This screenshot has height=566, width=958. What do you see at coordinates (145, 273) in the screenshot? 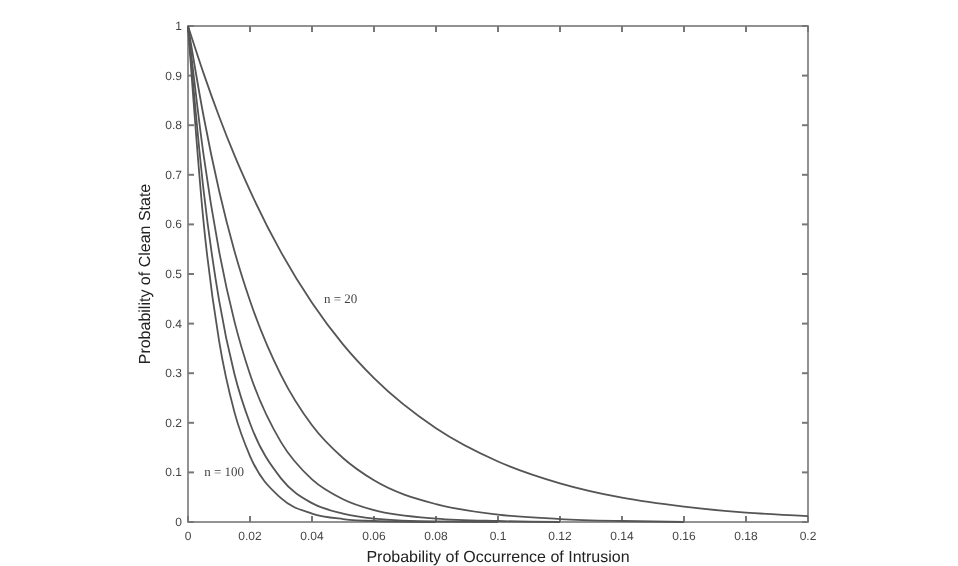
I see `y-axis-title: Probability of Clean State` at bounding box center [145, 273].